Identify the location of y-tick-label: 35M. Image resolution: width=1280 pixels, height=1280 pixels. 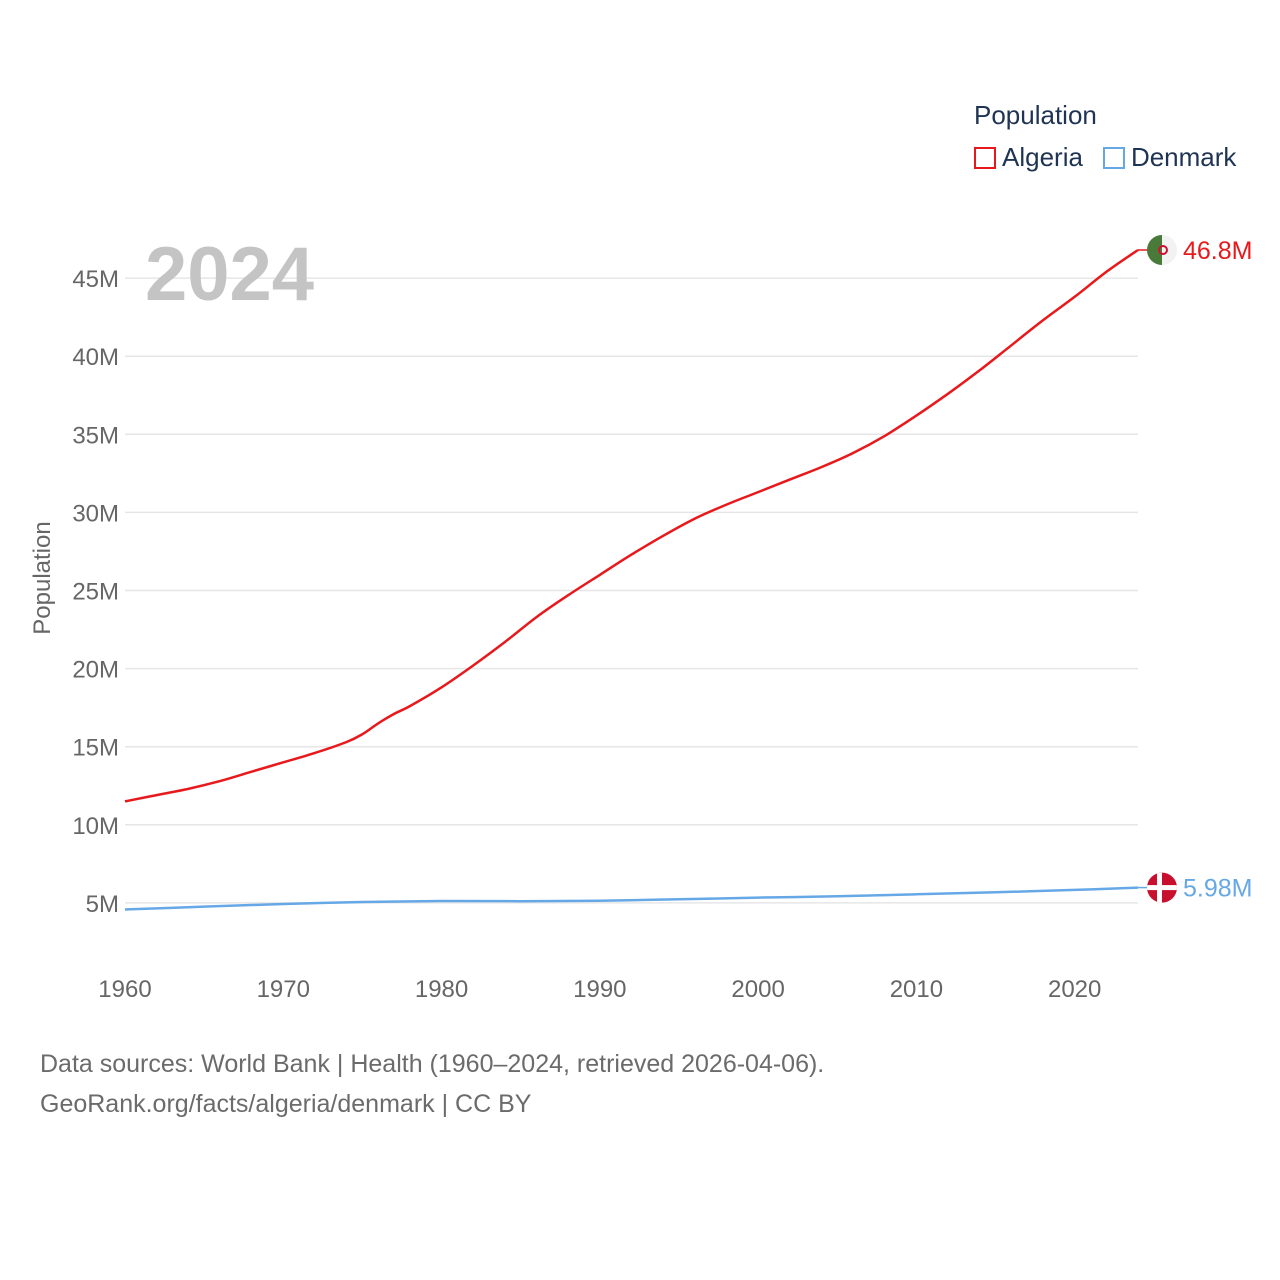
(95, 435).